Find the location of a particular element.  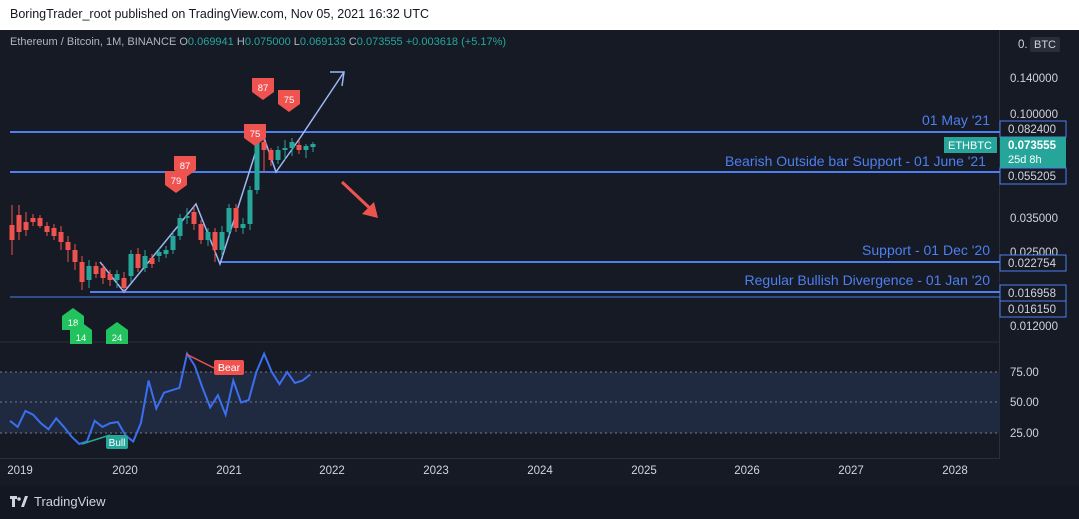

price-label-level-2: 0.055205 is located at coordinates (1032, 177).